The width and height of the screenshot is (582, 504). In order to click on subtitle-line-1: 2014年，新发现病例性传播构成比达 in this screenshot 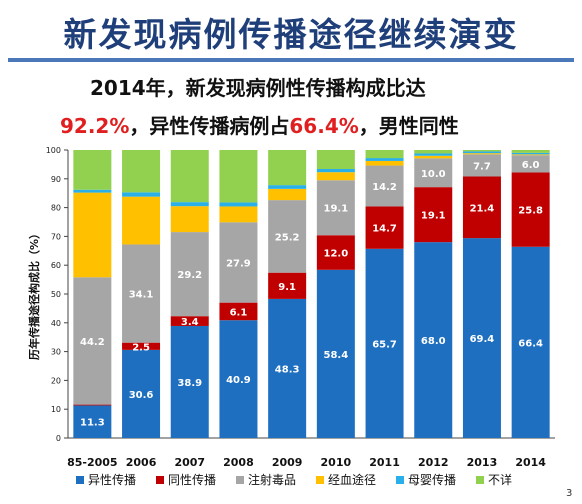, I will do `click(258, 88)`.